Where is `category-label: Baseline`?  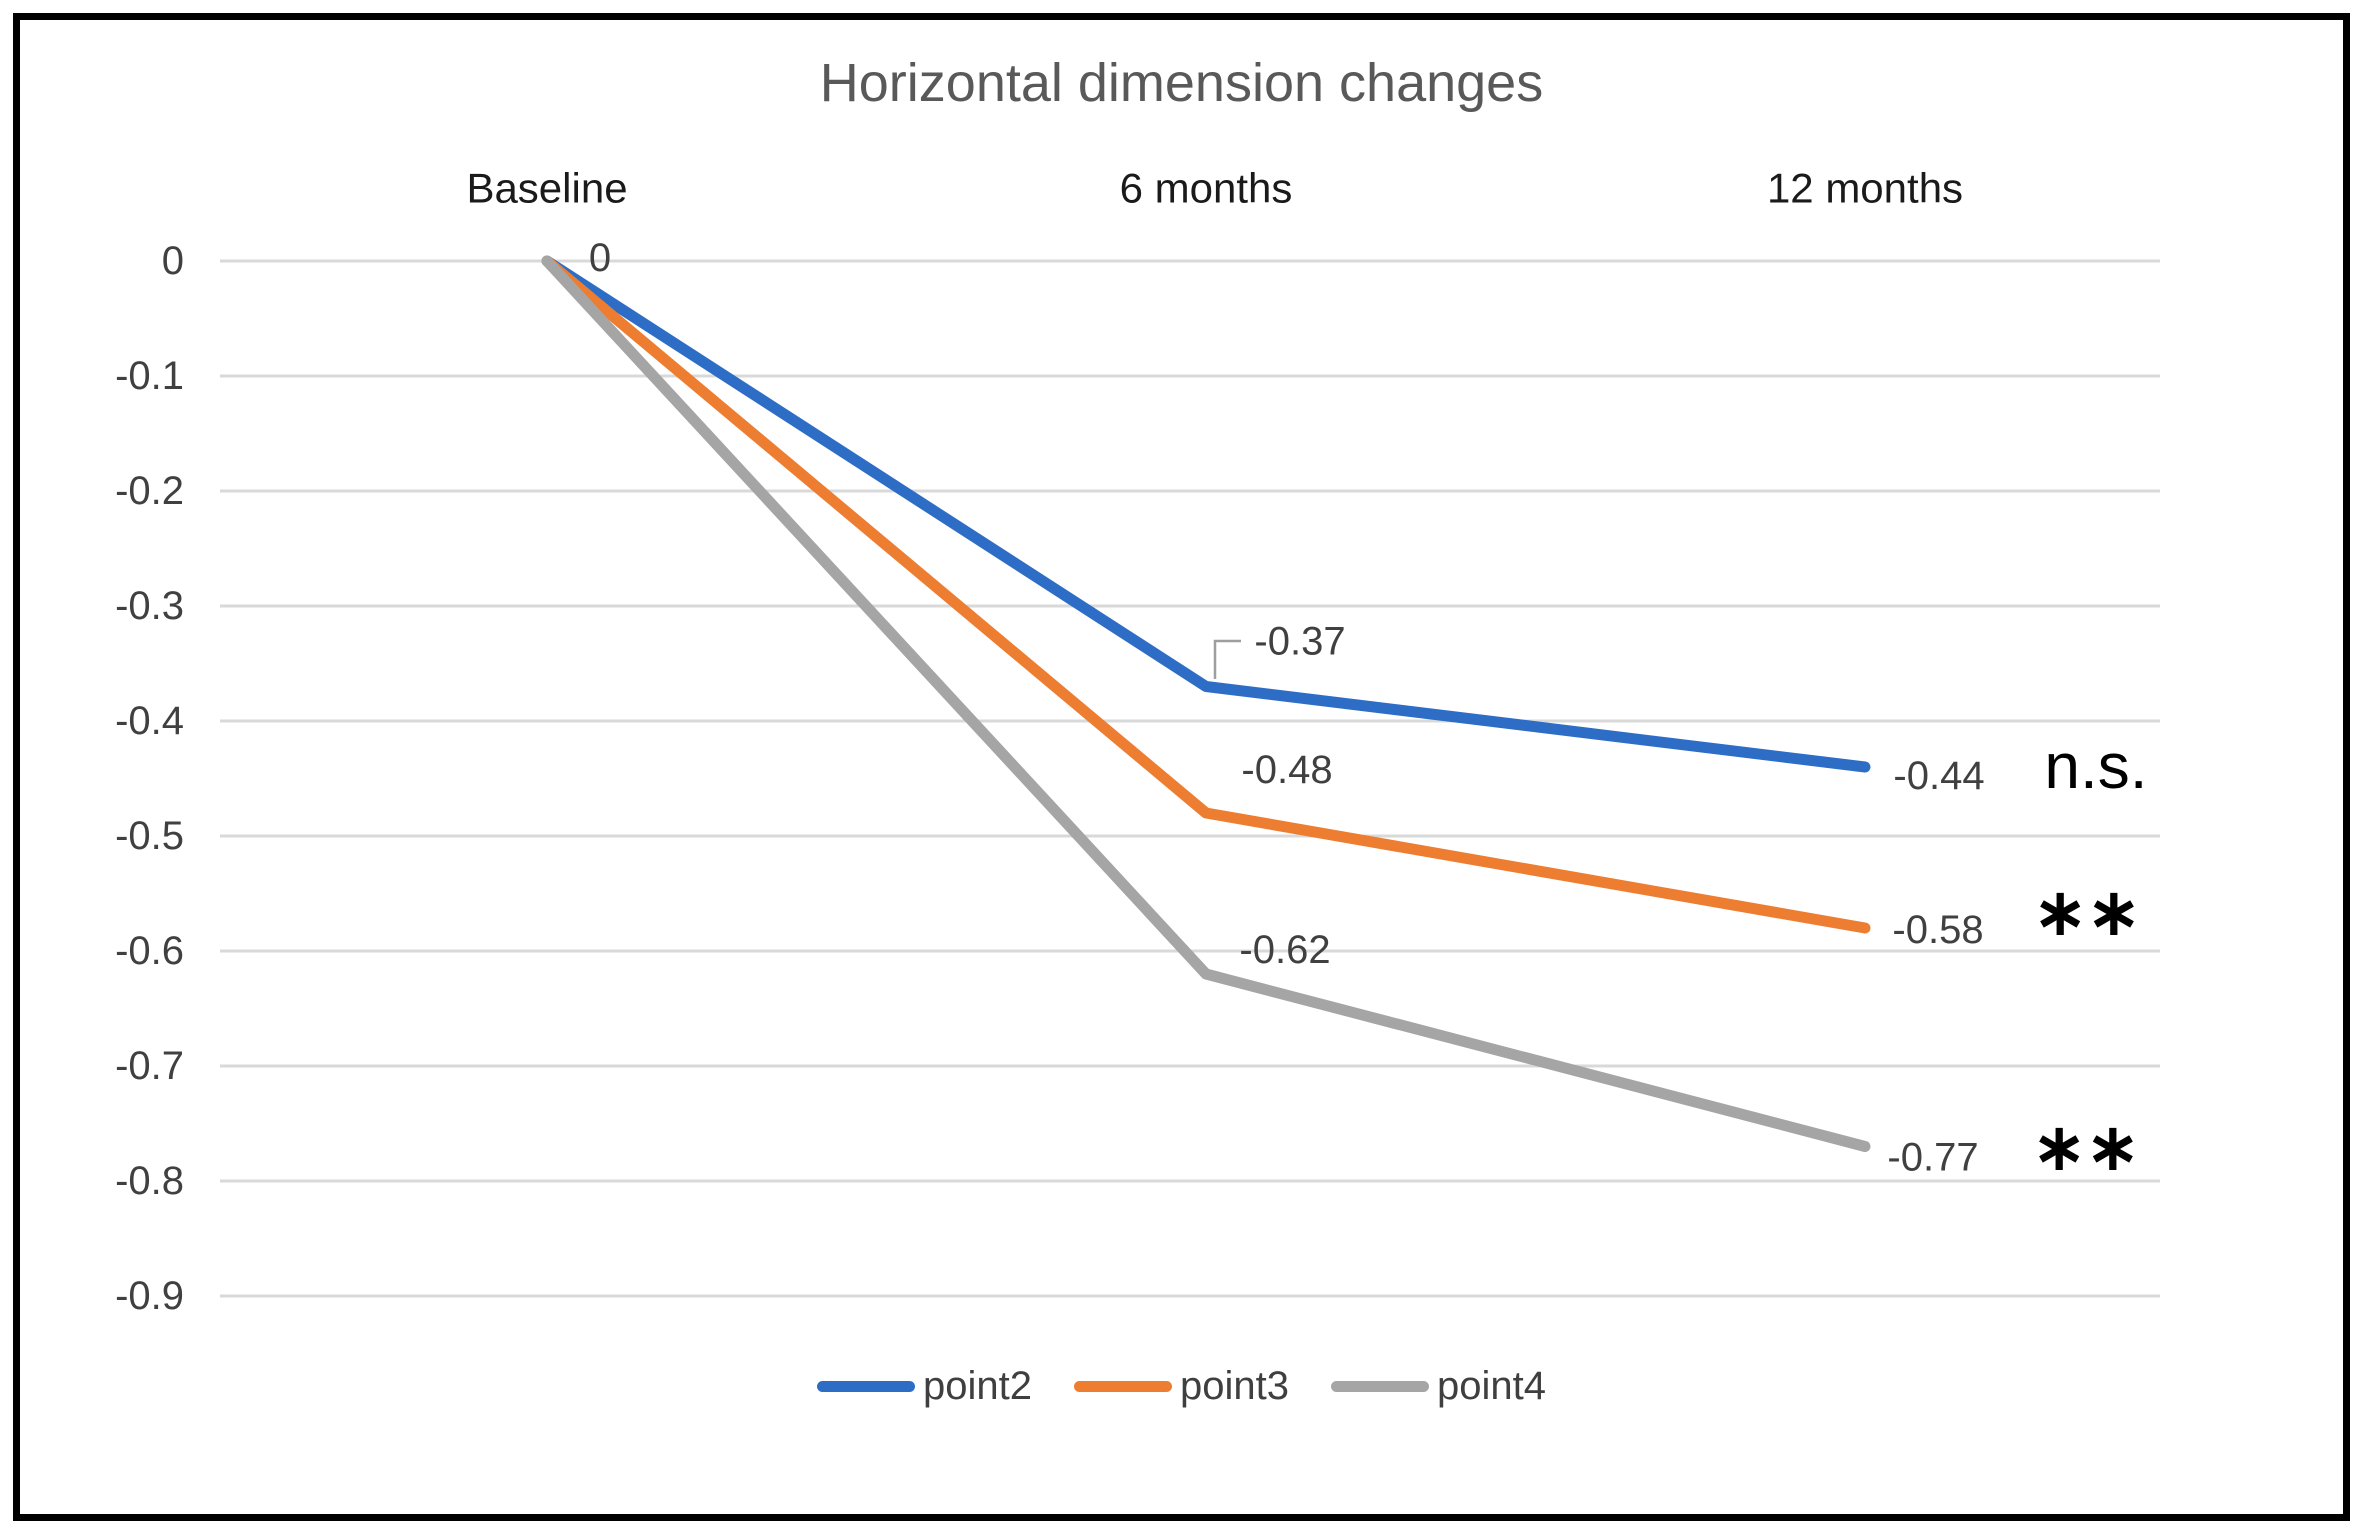
category-label: Baseline is located at coordinates (546, 188).